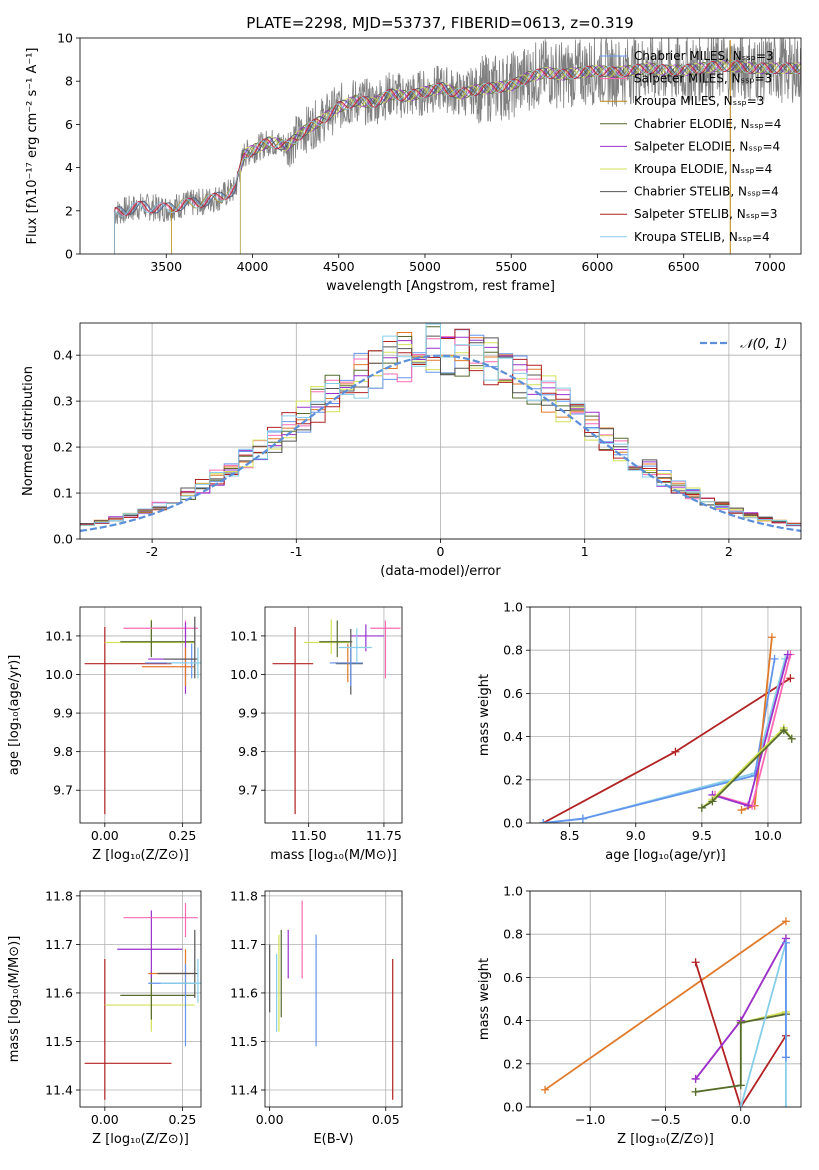  I want to click on mass-vs-ebv-panel: 0.00 0.05 11.4 11.5 11.6 11.7 11.8 E(B-V), so click(316, 1017).